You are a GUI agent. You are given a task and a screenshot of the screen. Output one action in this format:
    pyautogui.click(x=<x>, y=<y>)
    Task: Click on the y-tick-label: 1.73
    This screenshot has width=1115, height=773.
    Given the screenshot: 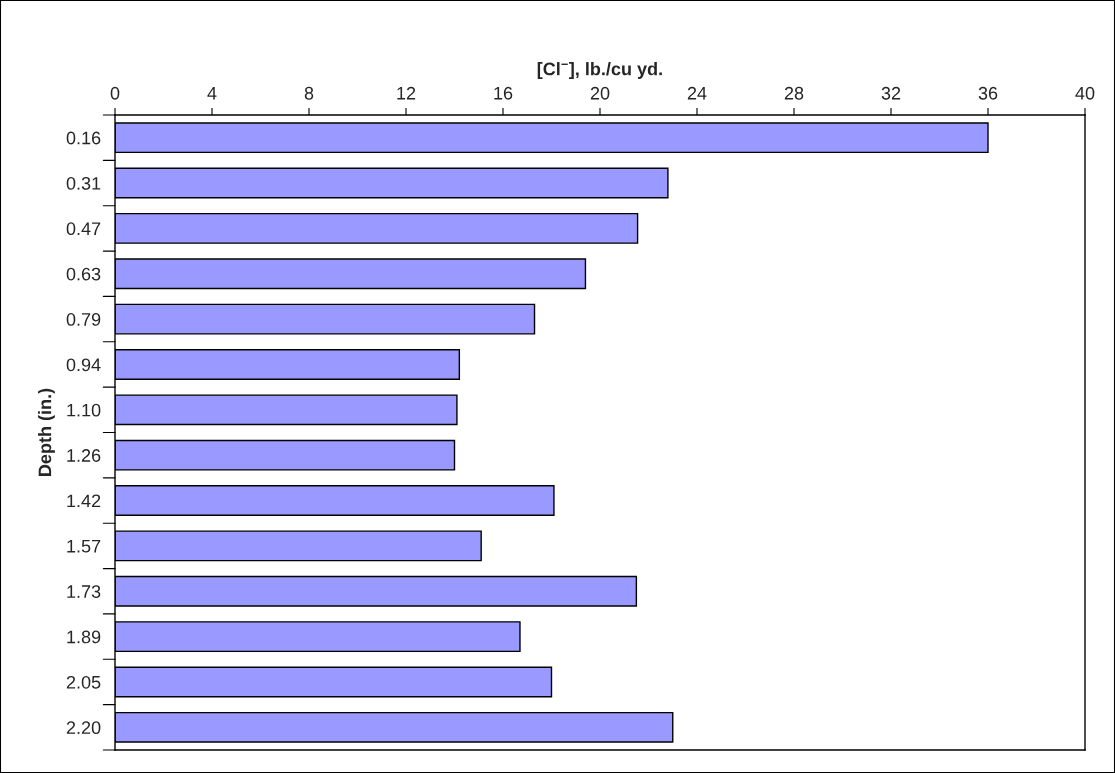 What is the action you would take?
    pyautogui.click(x=84, y=591)
    